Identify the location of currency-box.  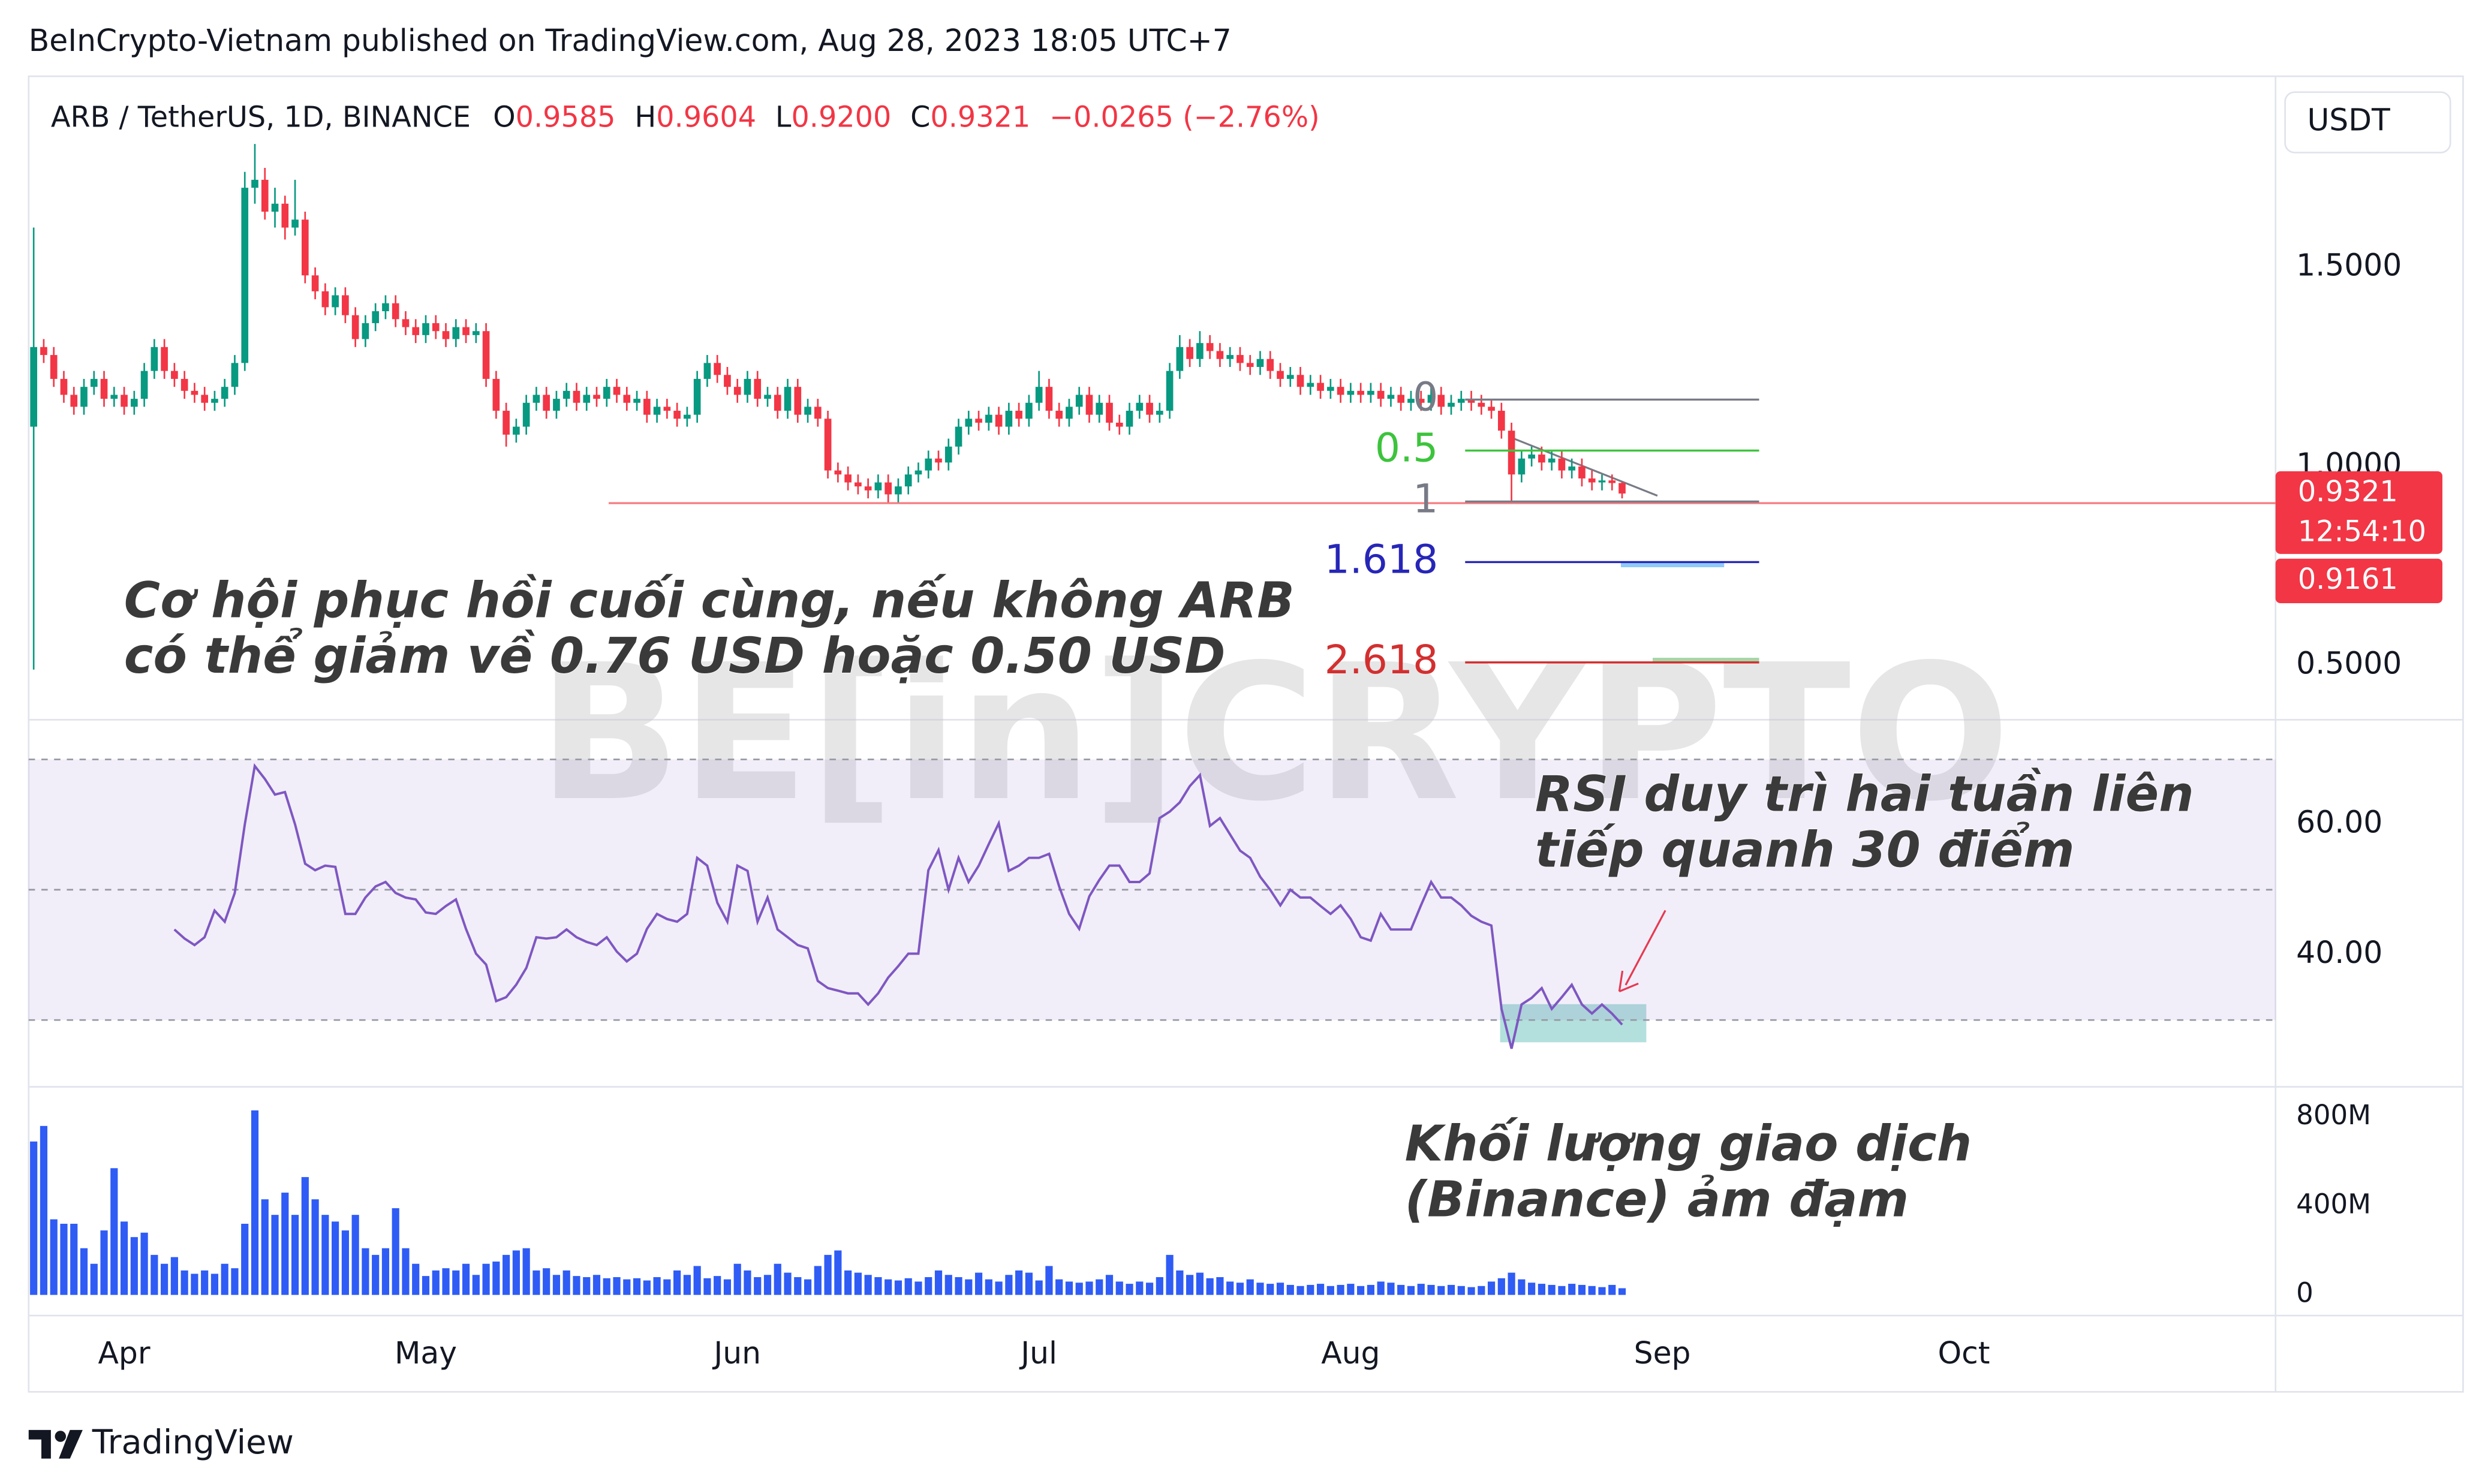
(2367, 122).